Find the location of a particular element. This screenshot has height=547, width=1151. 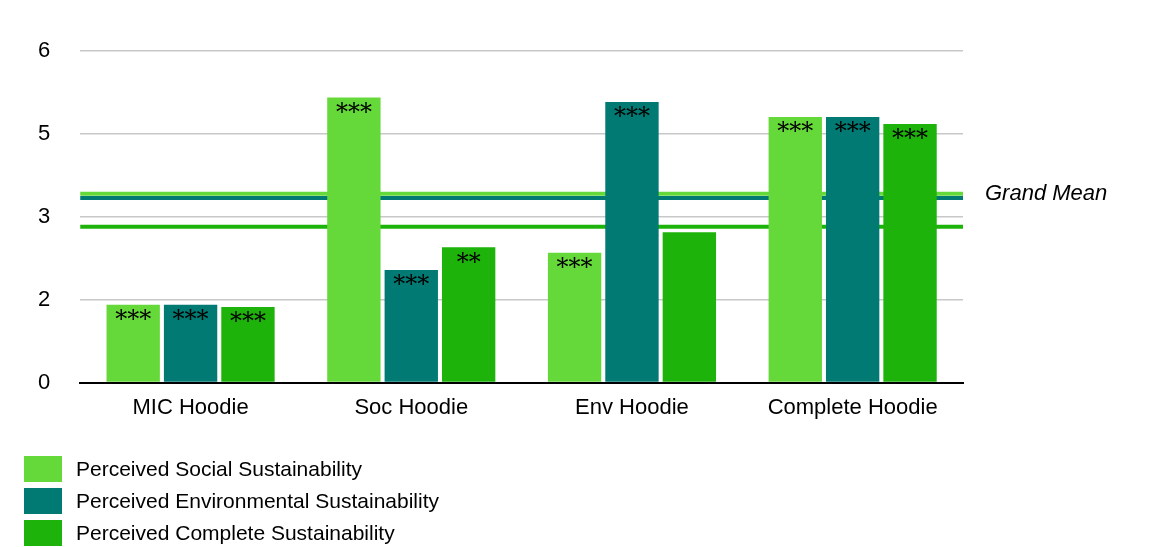

legend-label: Perceived Social Sustainability is located at coordinates (219, 469).